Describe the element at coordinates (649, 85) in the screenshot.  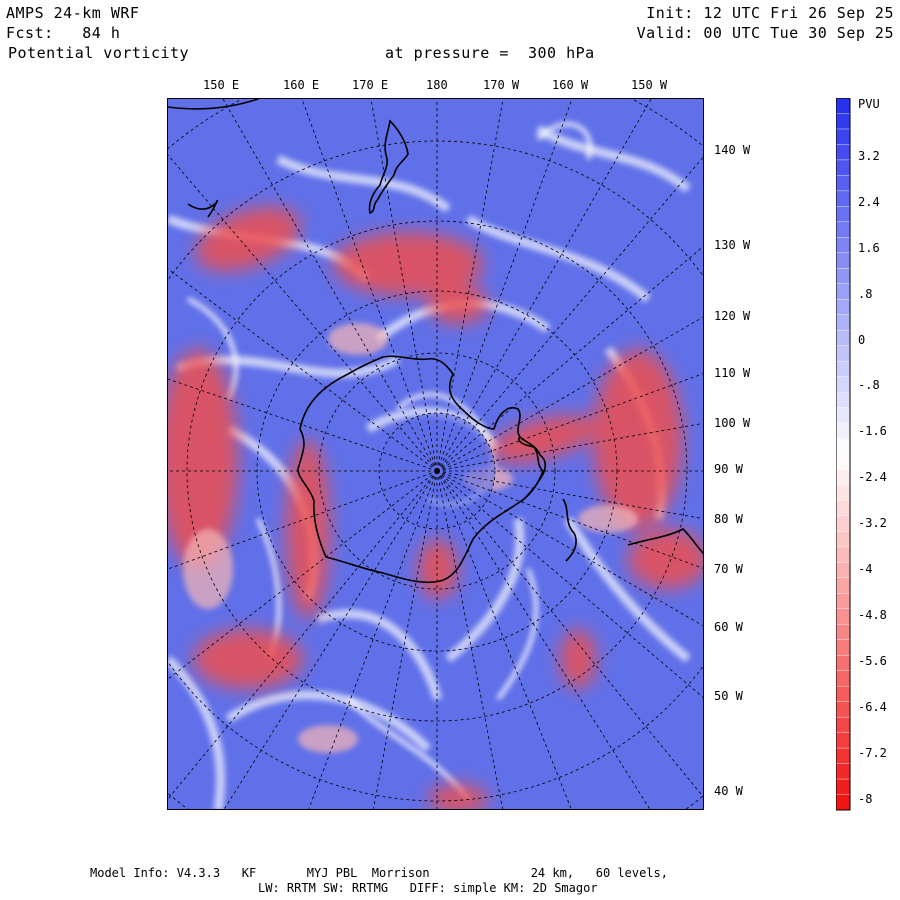
I see `lon-label-top: 150 W` at that location.